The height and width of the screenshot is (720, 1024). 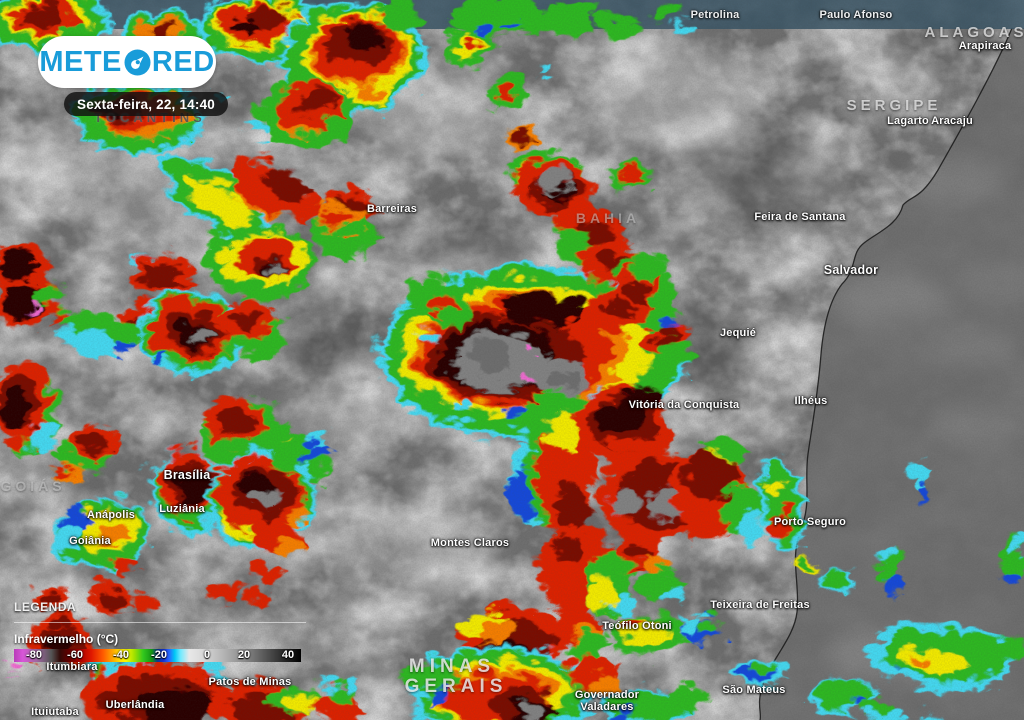 I want to click on legend-tick: -20, so click(x=159, y=655).